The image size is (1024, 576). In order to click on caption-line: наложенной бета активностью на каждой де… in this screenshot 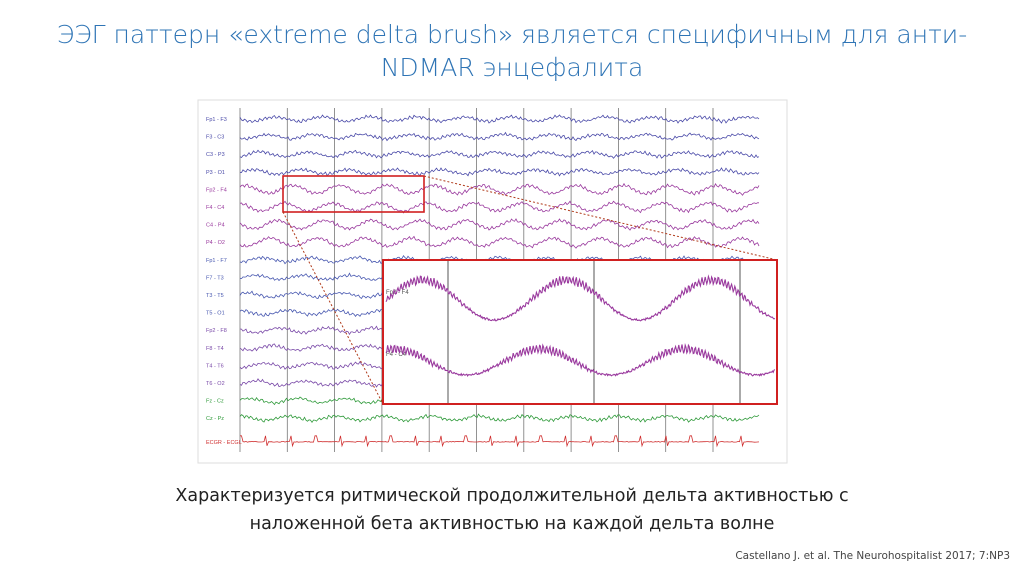, I will do `click(512, 524)`.